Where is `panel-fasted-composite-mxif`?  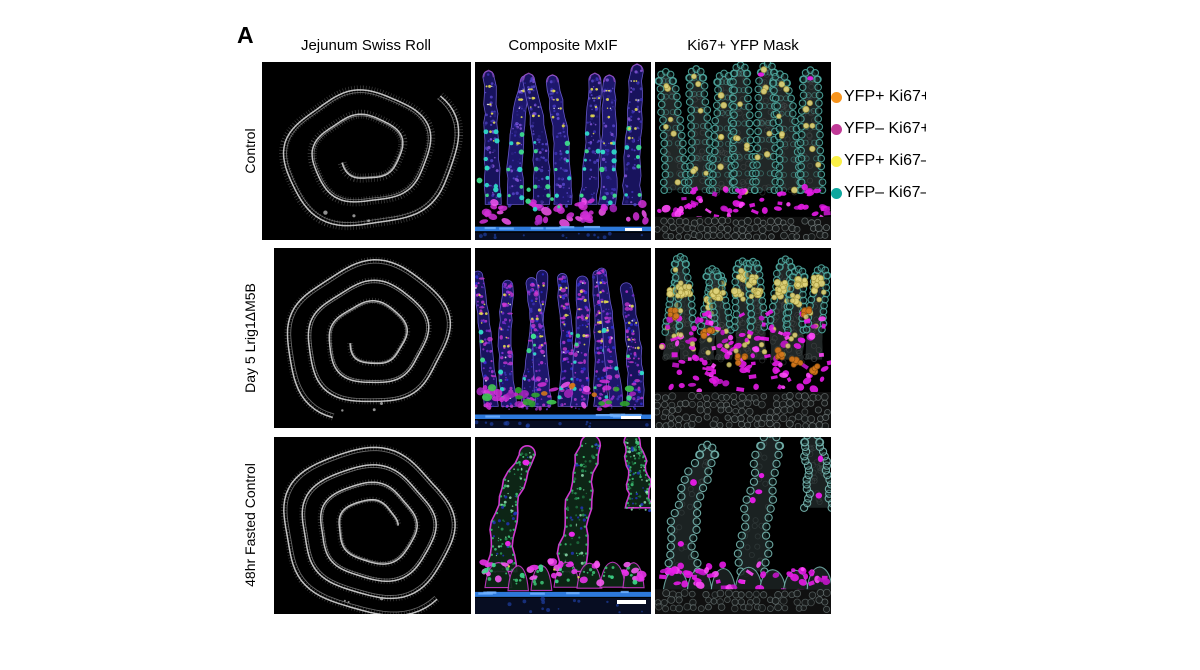
panel-fasted-composite-mxif is located at coordinates (563, 525).